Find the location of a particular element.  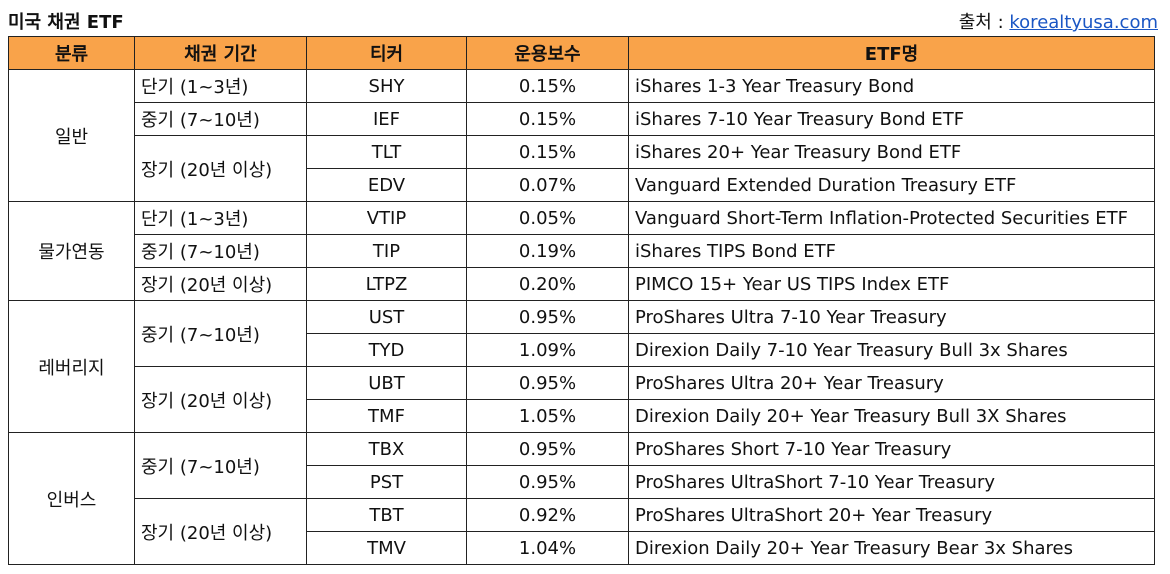

source-credit: 출처 : korealtyusa.com is located at coordinates (1058, 21).